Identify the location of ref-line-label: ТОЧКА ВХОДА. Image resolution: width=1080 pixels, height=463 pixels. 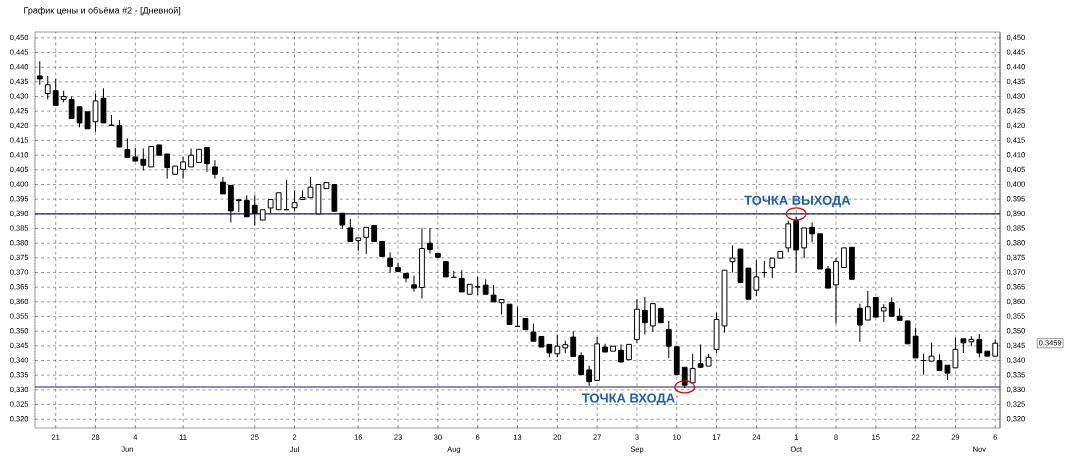
(628, 399).